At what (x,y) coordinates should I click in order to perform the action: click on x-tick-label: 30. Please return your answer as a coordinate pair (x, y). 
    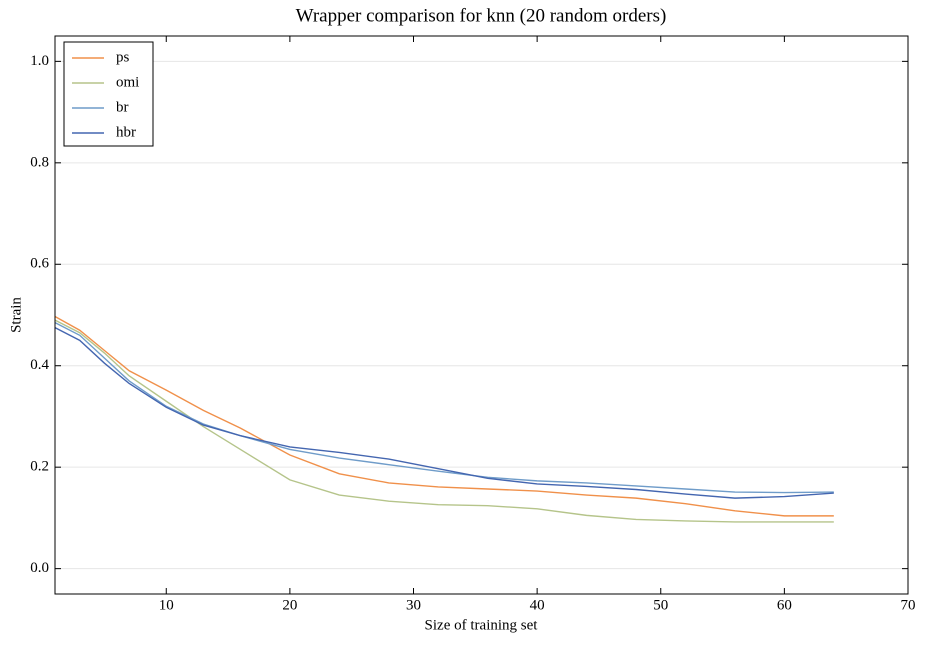
    Looking at the image, I should click on (413, 605).